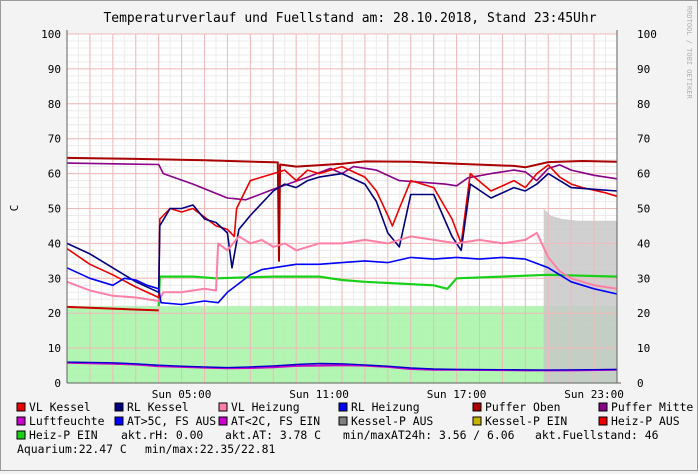 The width and height of the screenshot is (698, 474). I want to click on series-line-at-5c-fs-aus, so click(342, 366).